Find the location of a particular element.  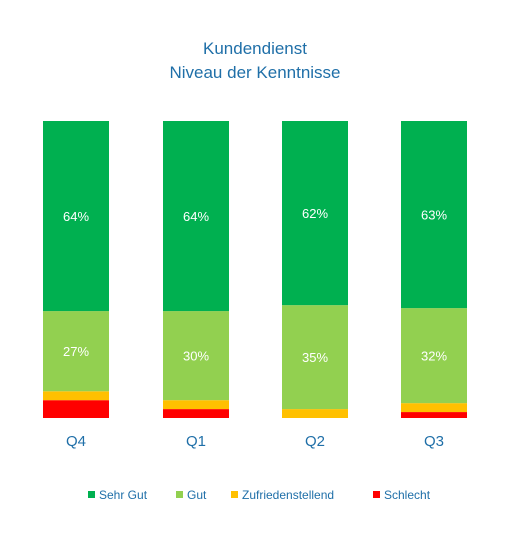

value-label-sehr-gut-q1: 64% is located at coordinates (196, 216).